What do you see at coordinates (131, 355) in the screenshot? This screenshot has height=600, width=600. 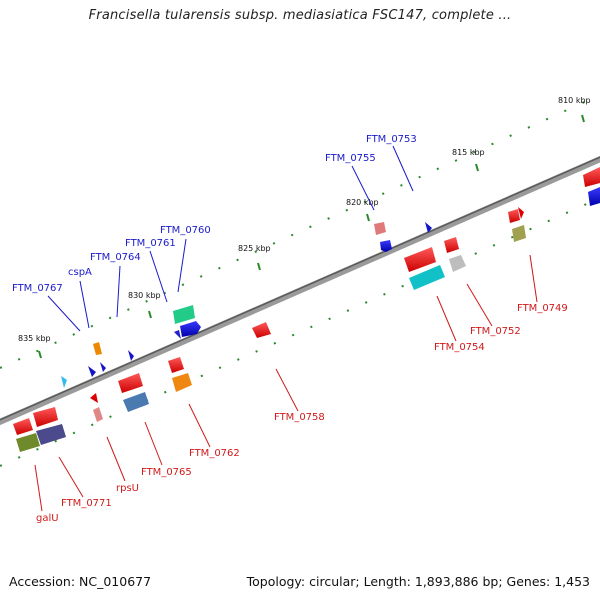 I see `gene-FTM_0764-marker` at bounding box center [131, 355].